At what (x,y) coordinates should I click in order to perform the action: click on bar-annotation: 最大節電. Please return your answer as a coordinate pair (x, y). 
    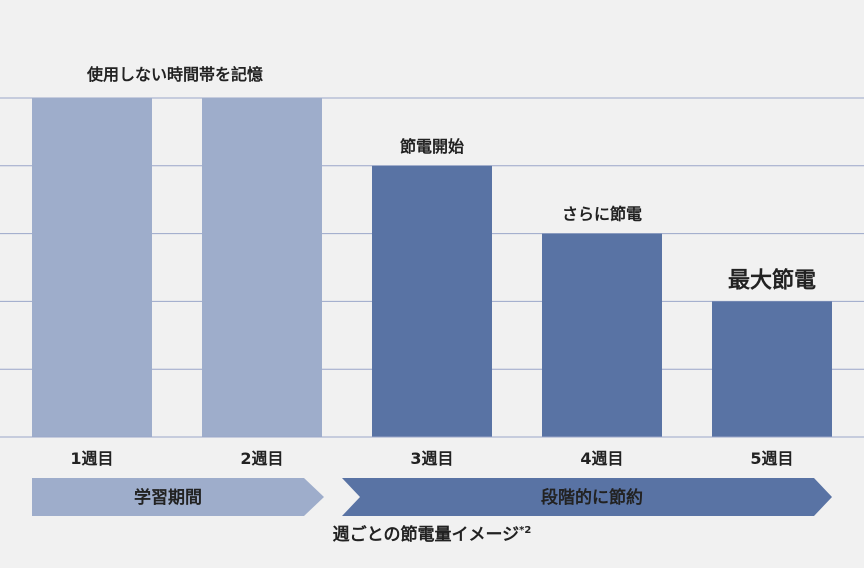
    Looking at the image, I should click on (772, 280).